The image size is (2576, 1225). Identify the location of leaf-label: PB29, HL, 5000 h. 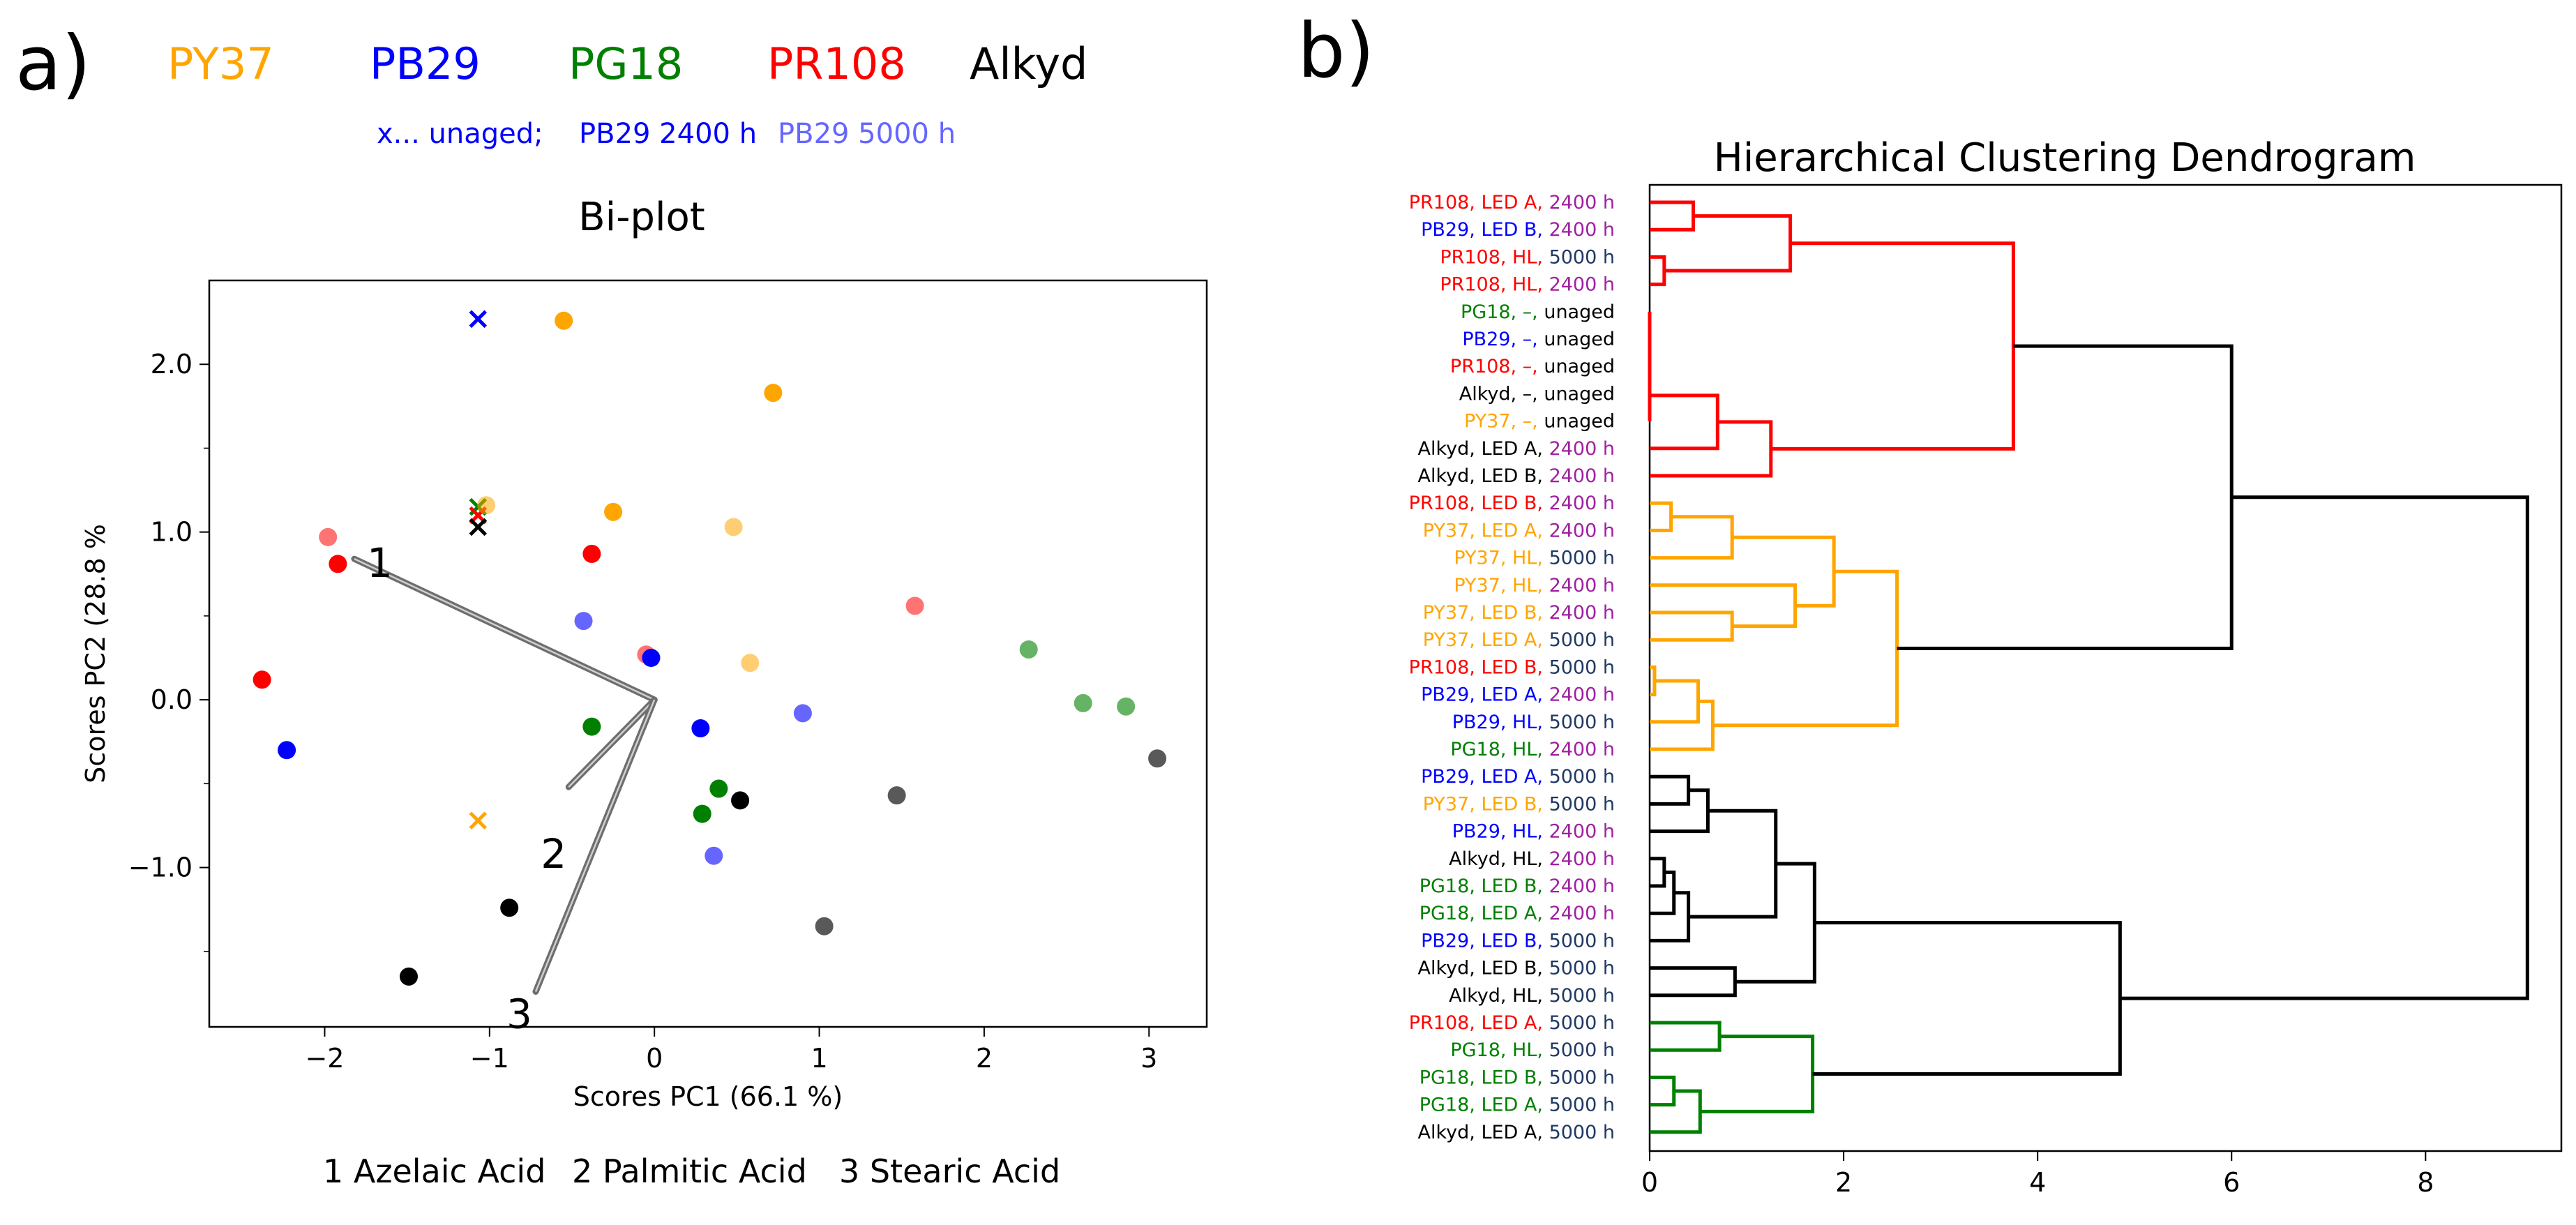
(1533, 723).